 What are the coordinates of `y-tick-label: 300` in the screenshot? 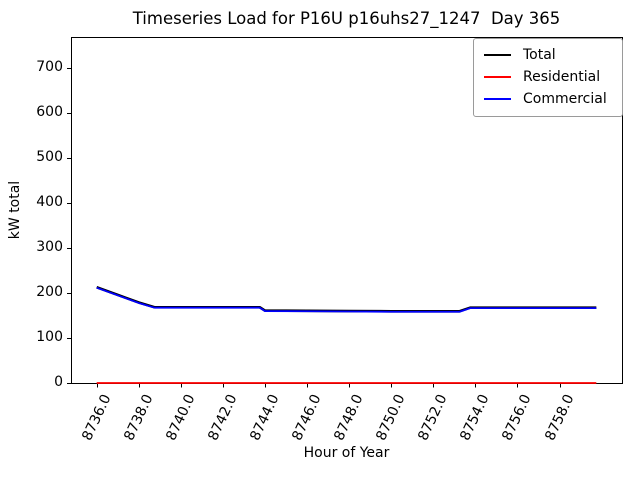 It's located at (49, 247).